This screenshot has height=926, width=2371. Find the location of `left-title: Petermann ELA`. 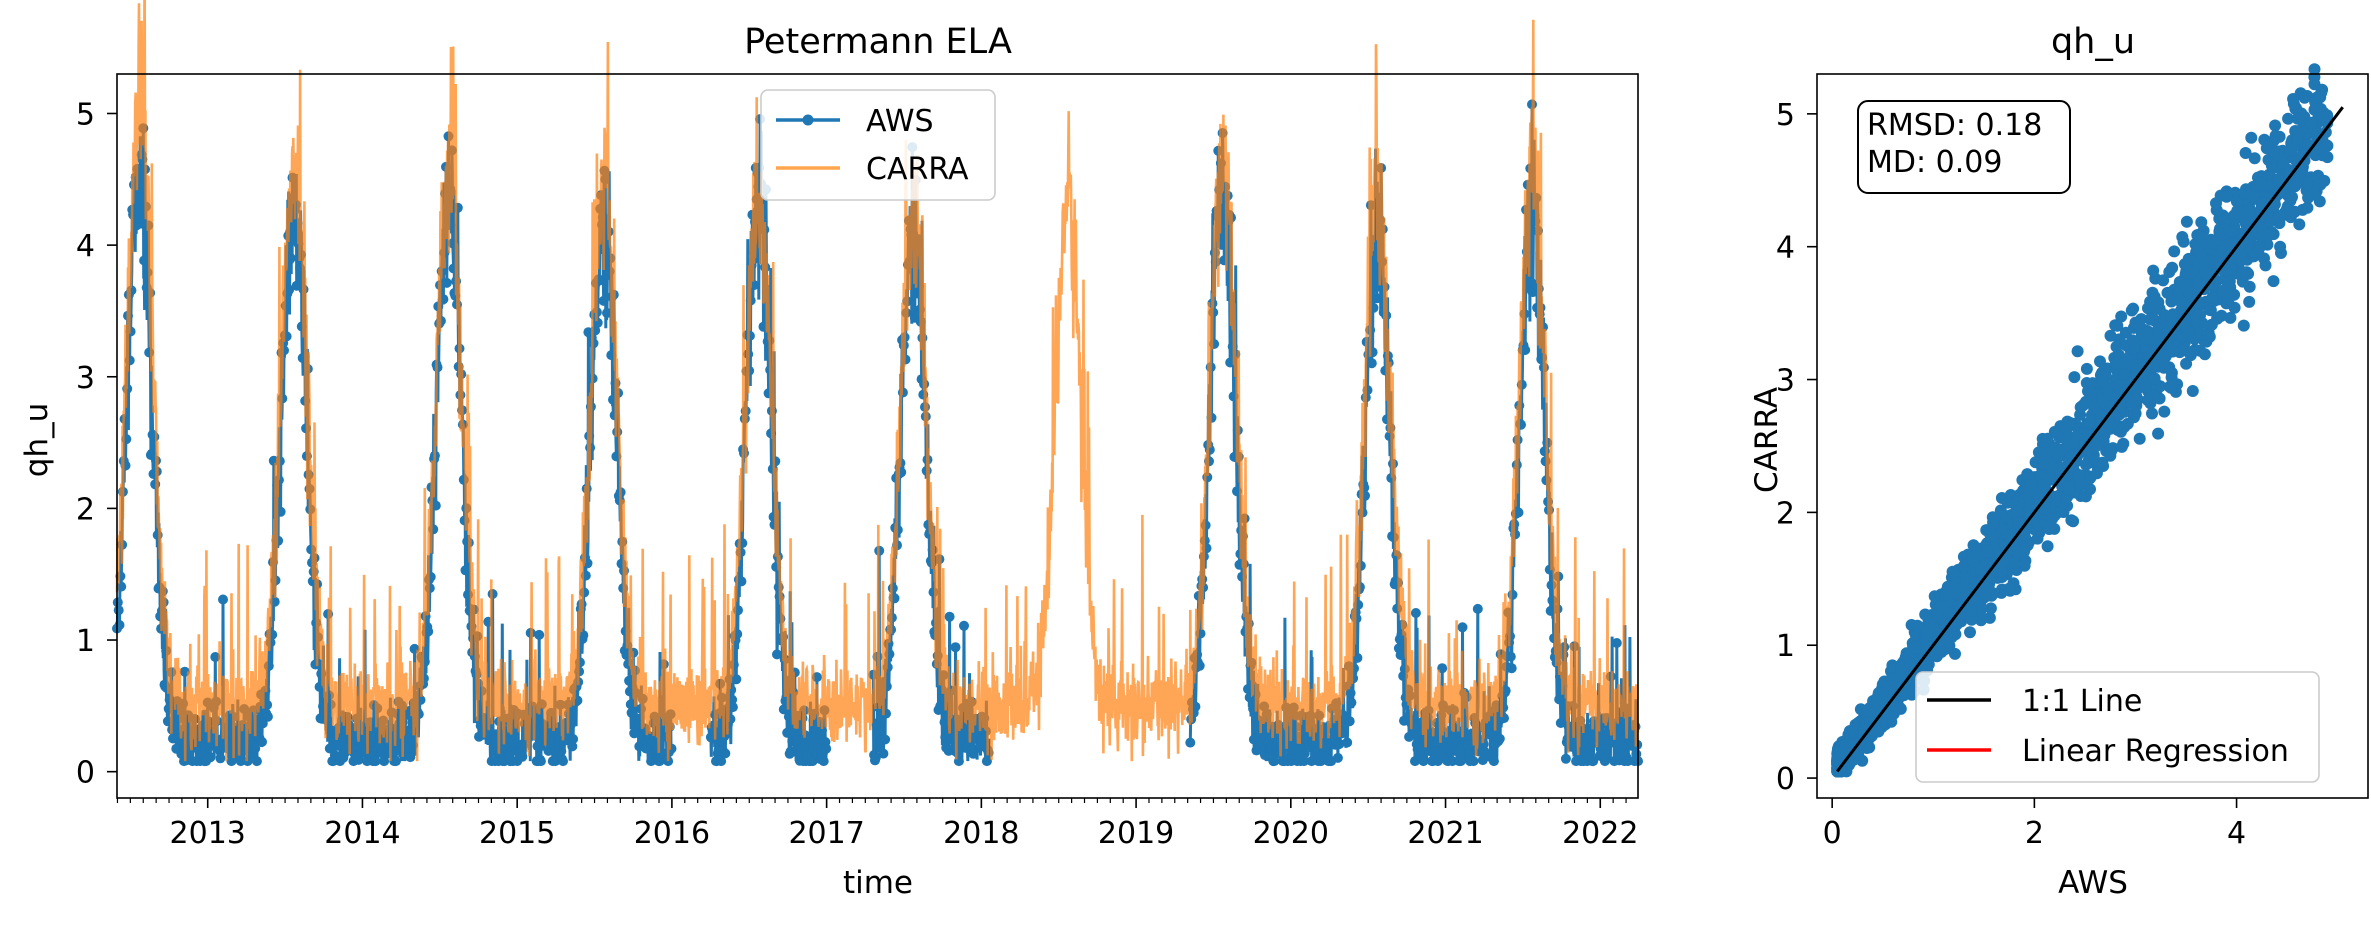

left-title: Petermann ELA is located at coordinates (878, 42).